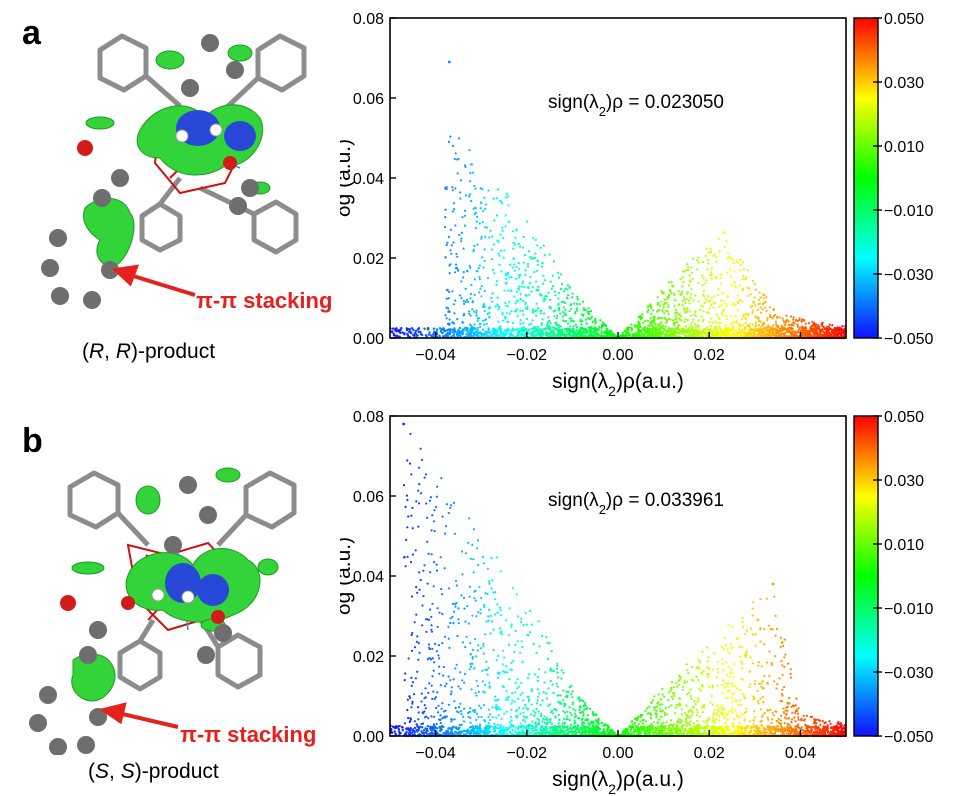 This screenshot has height=796, width=964. Describe the element at coordinates (153, 771) in the screenshot. I see `product-caption-b: (S, S)-product` at that location.